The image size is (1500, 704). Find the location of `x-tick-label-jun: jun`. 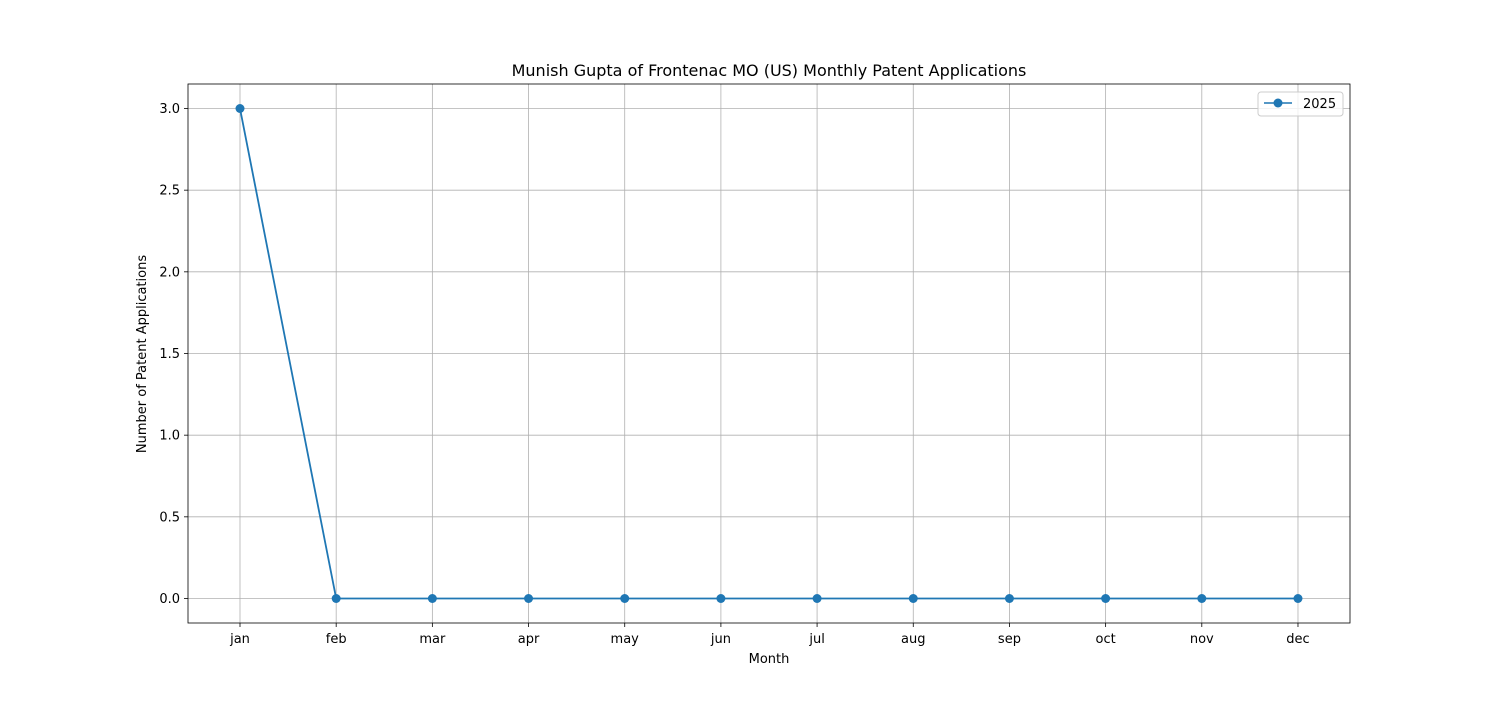

x-tick-label-jun: jun is located at coordinates (720, 639).